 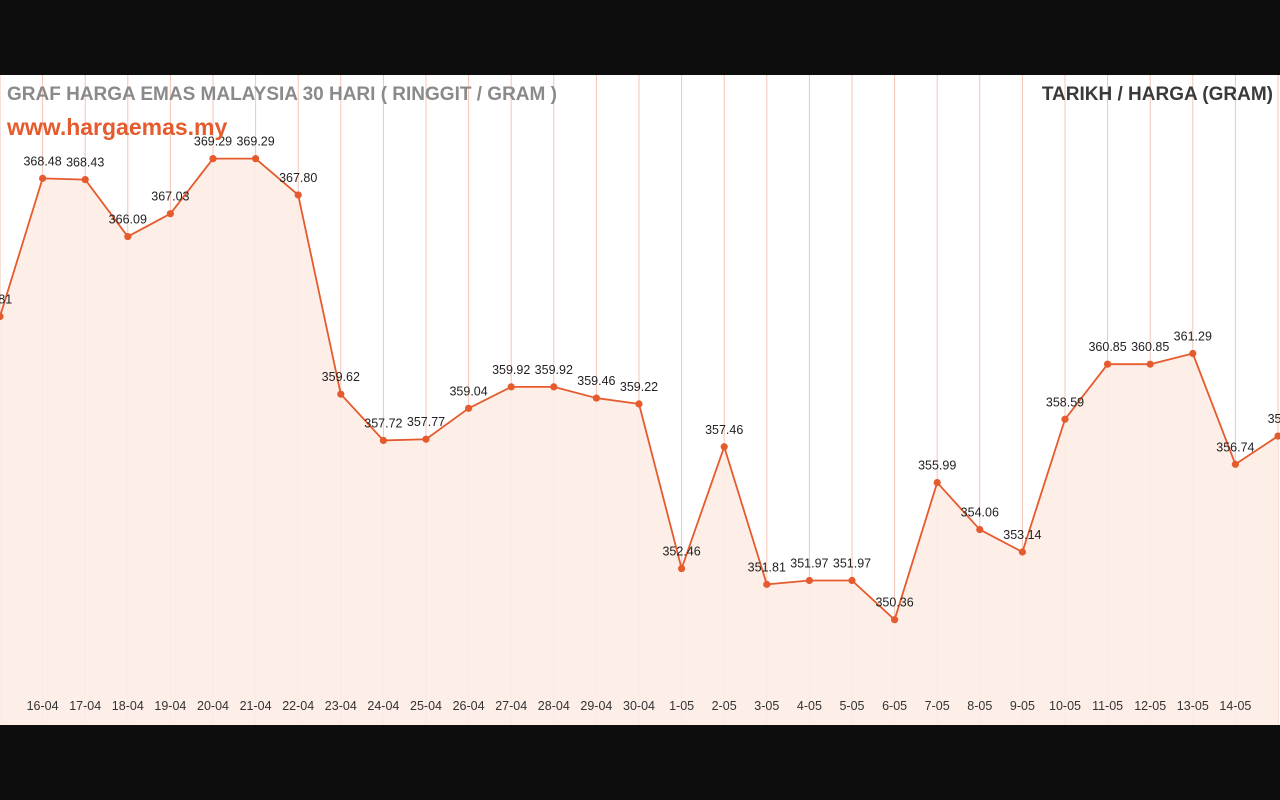 I want to click on tick-label-10-05: 10-05, so click(x=1065, y=706).